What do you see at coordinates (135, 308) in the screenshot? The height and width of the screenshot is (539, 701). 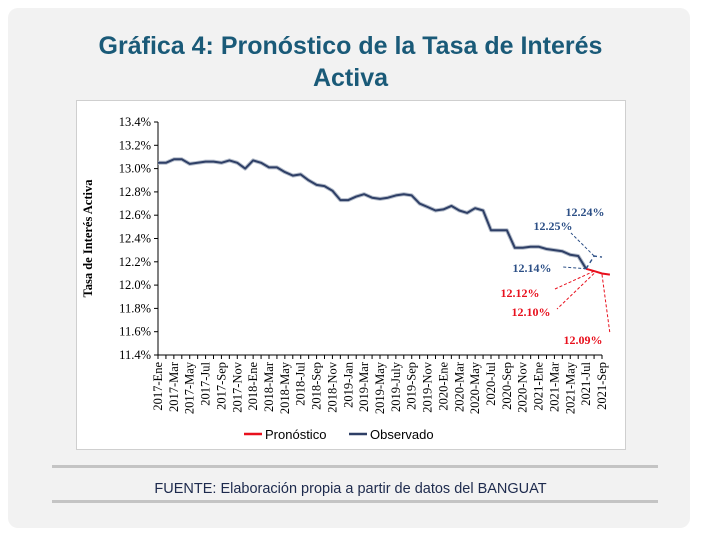 I see `y-tick-label: 11.8%` at bounding box center [135, 308].